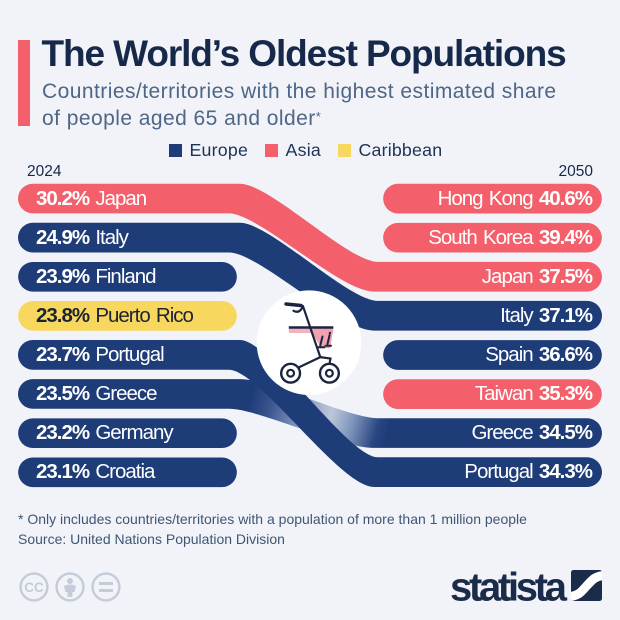 This screenshot has height=620, width=620. I want to click on svg-text: statista, so click(509, 588).